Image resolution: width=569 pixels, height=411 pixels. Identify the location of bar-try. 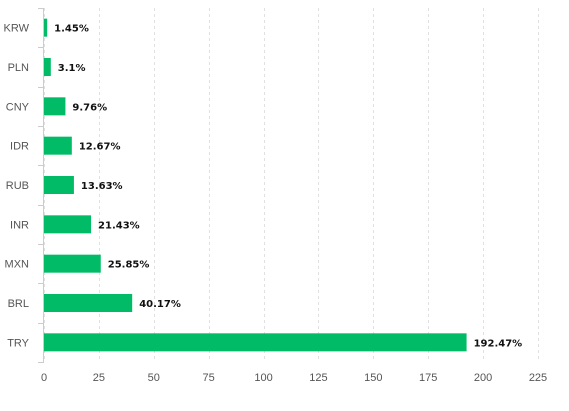
(255, 342).